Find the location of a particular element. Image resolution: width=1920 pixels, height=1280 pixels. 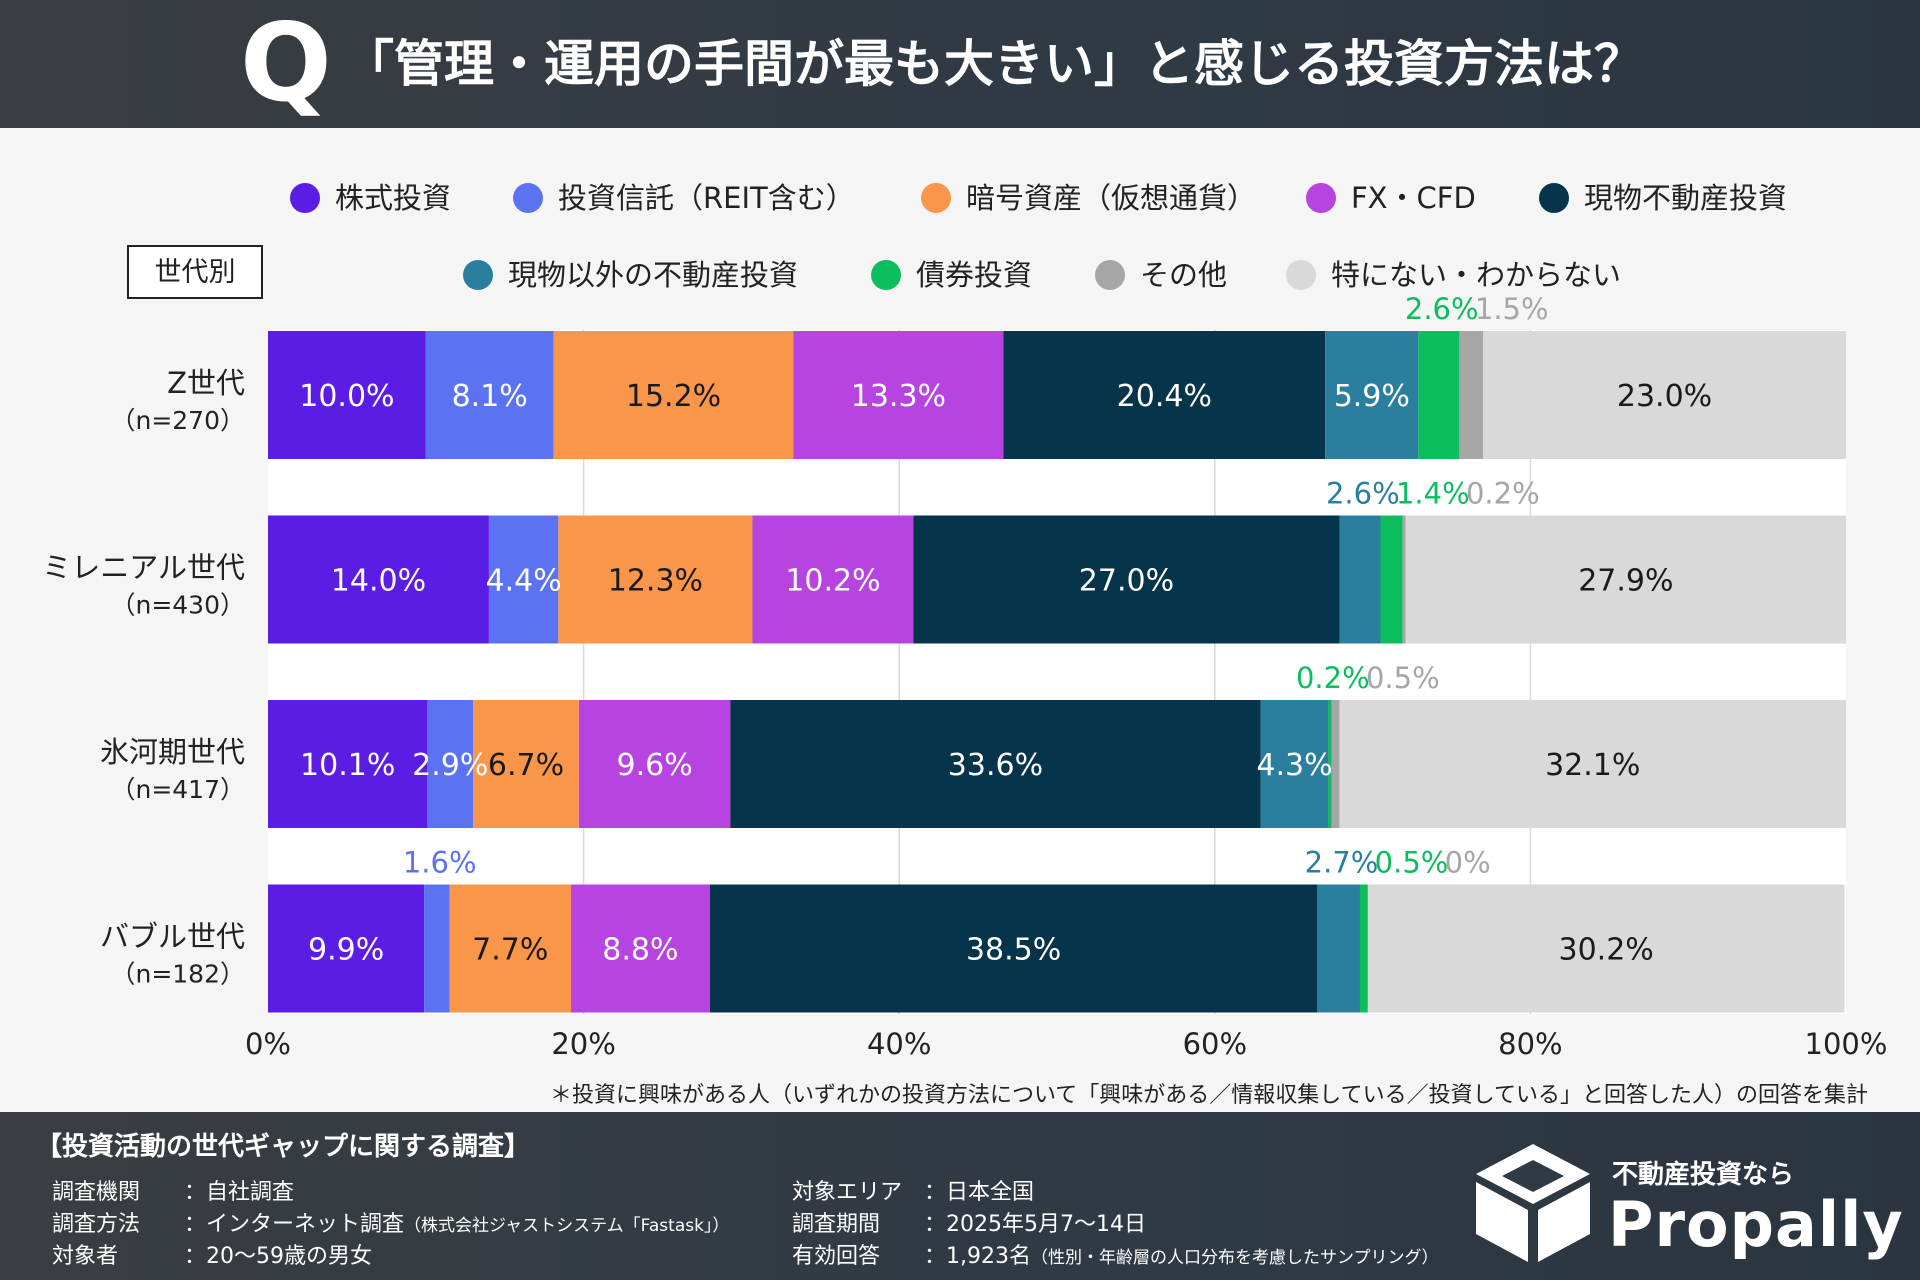

legend-label: 投資信託（REIT含む） is located at coordinates (706, 198).